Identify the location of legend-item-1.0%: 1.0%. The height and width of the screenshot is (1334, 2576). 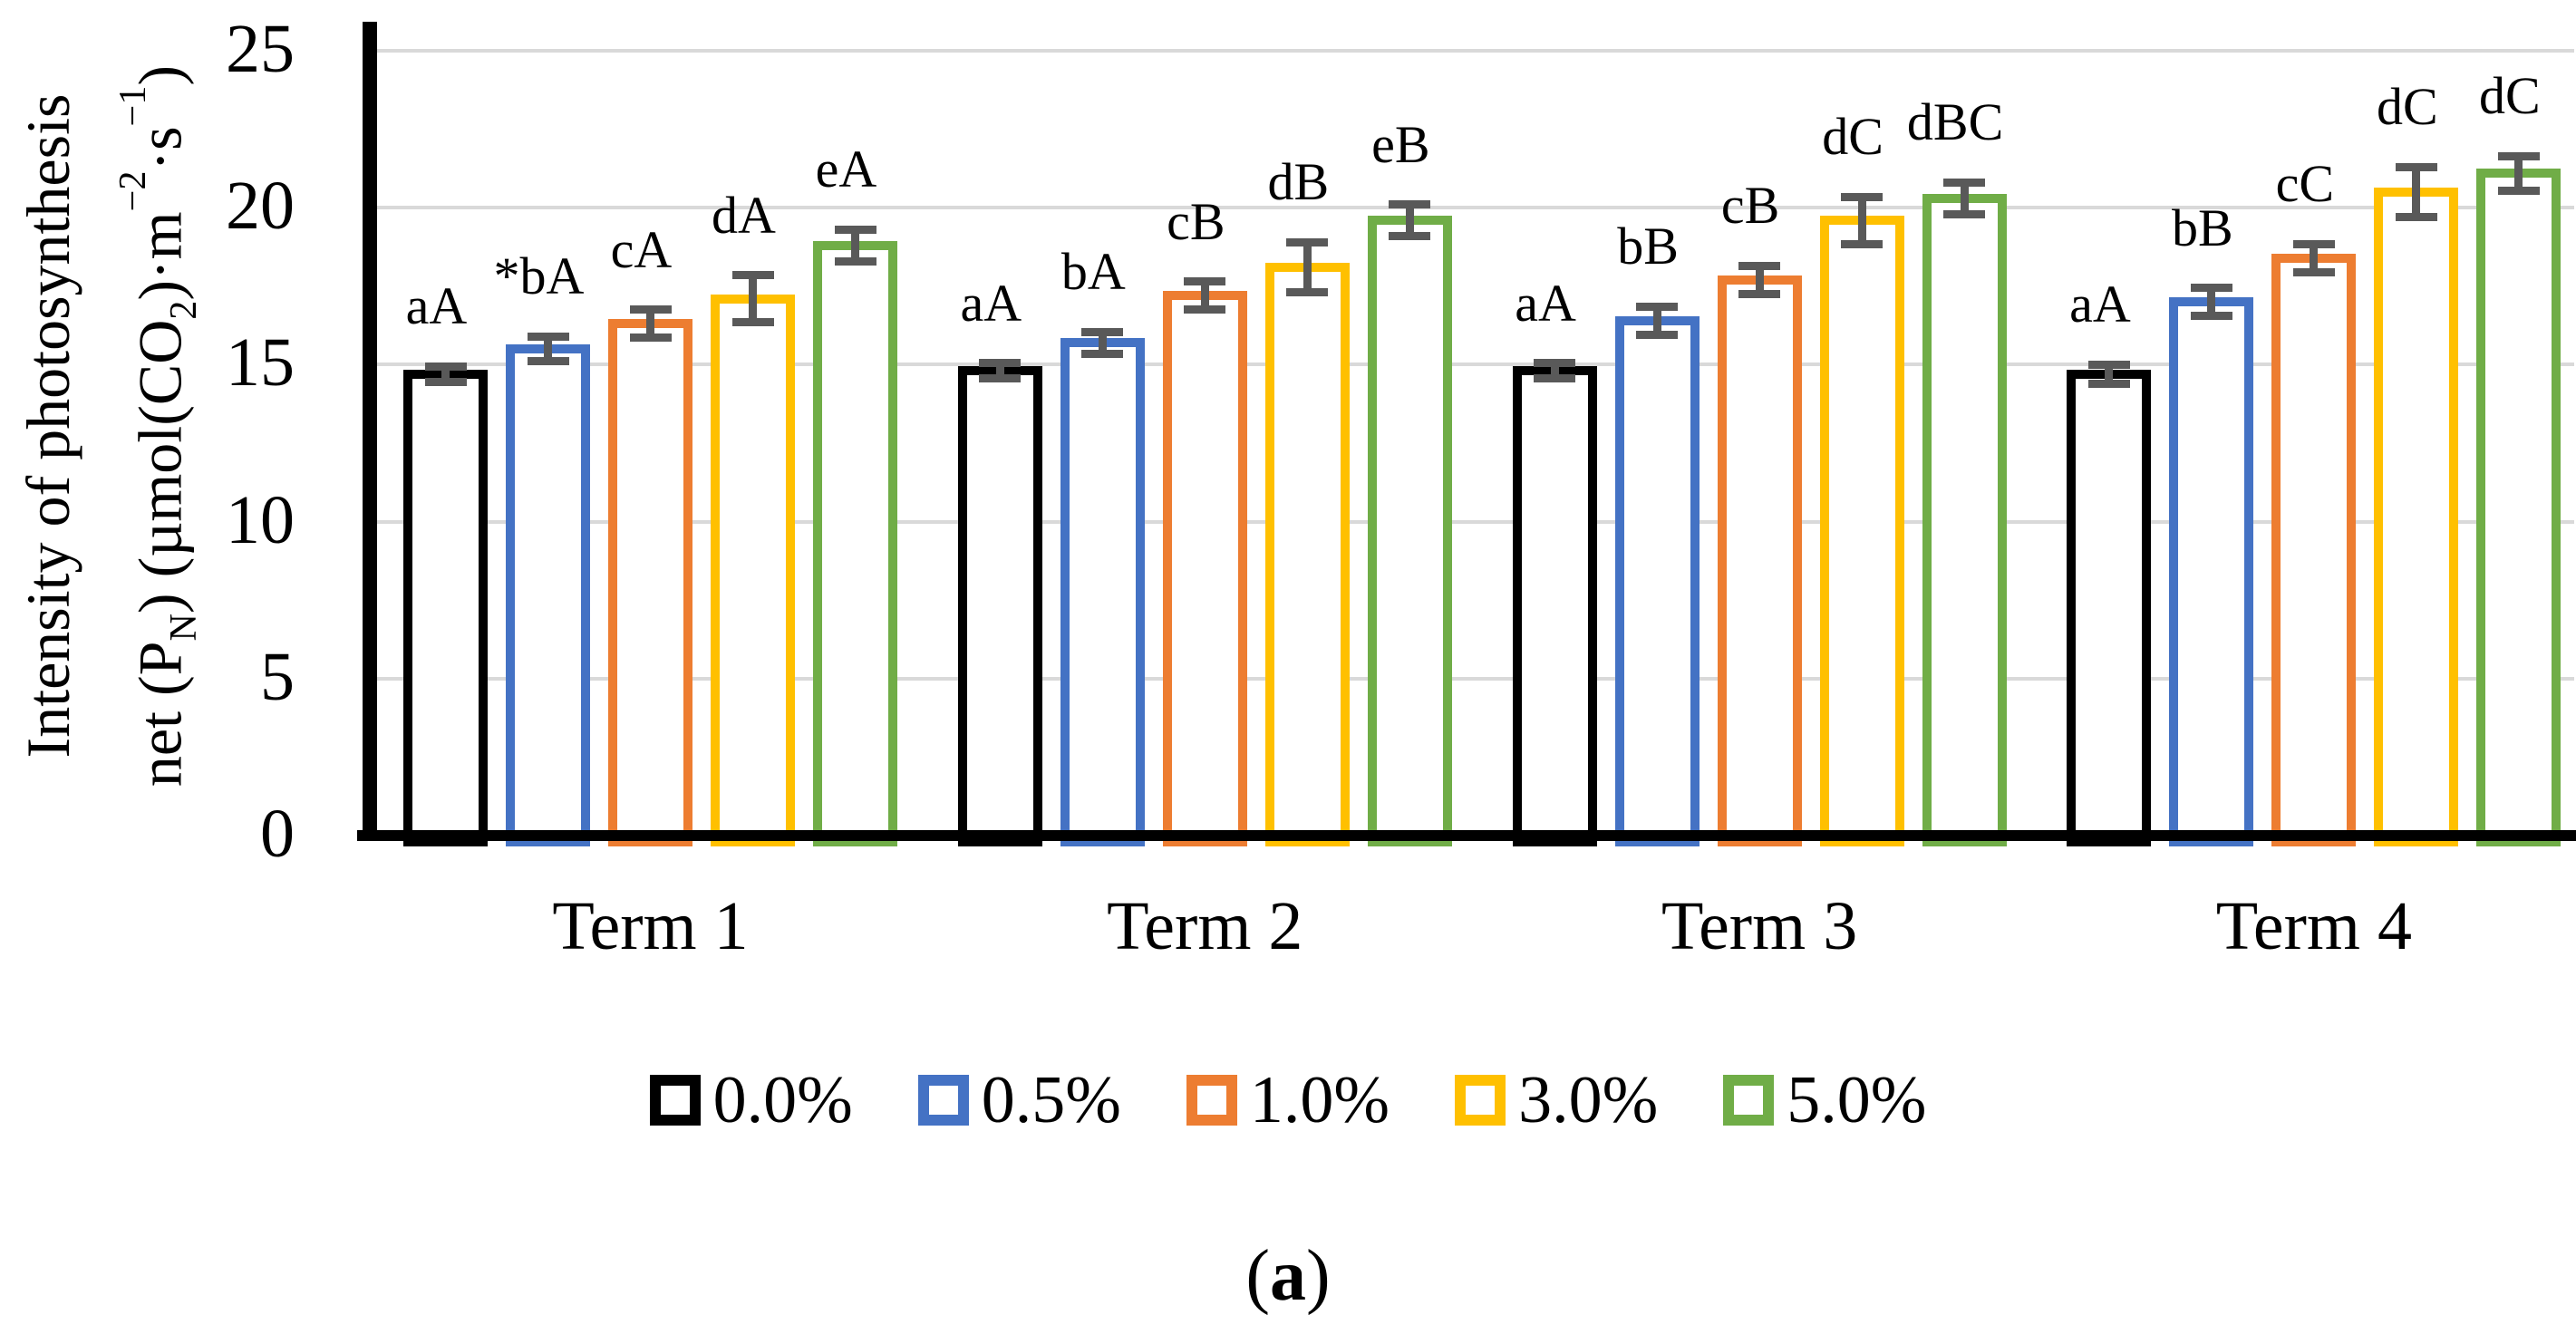
(1288, 1100).